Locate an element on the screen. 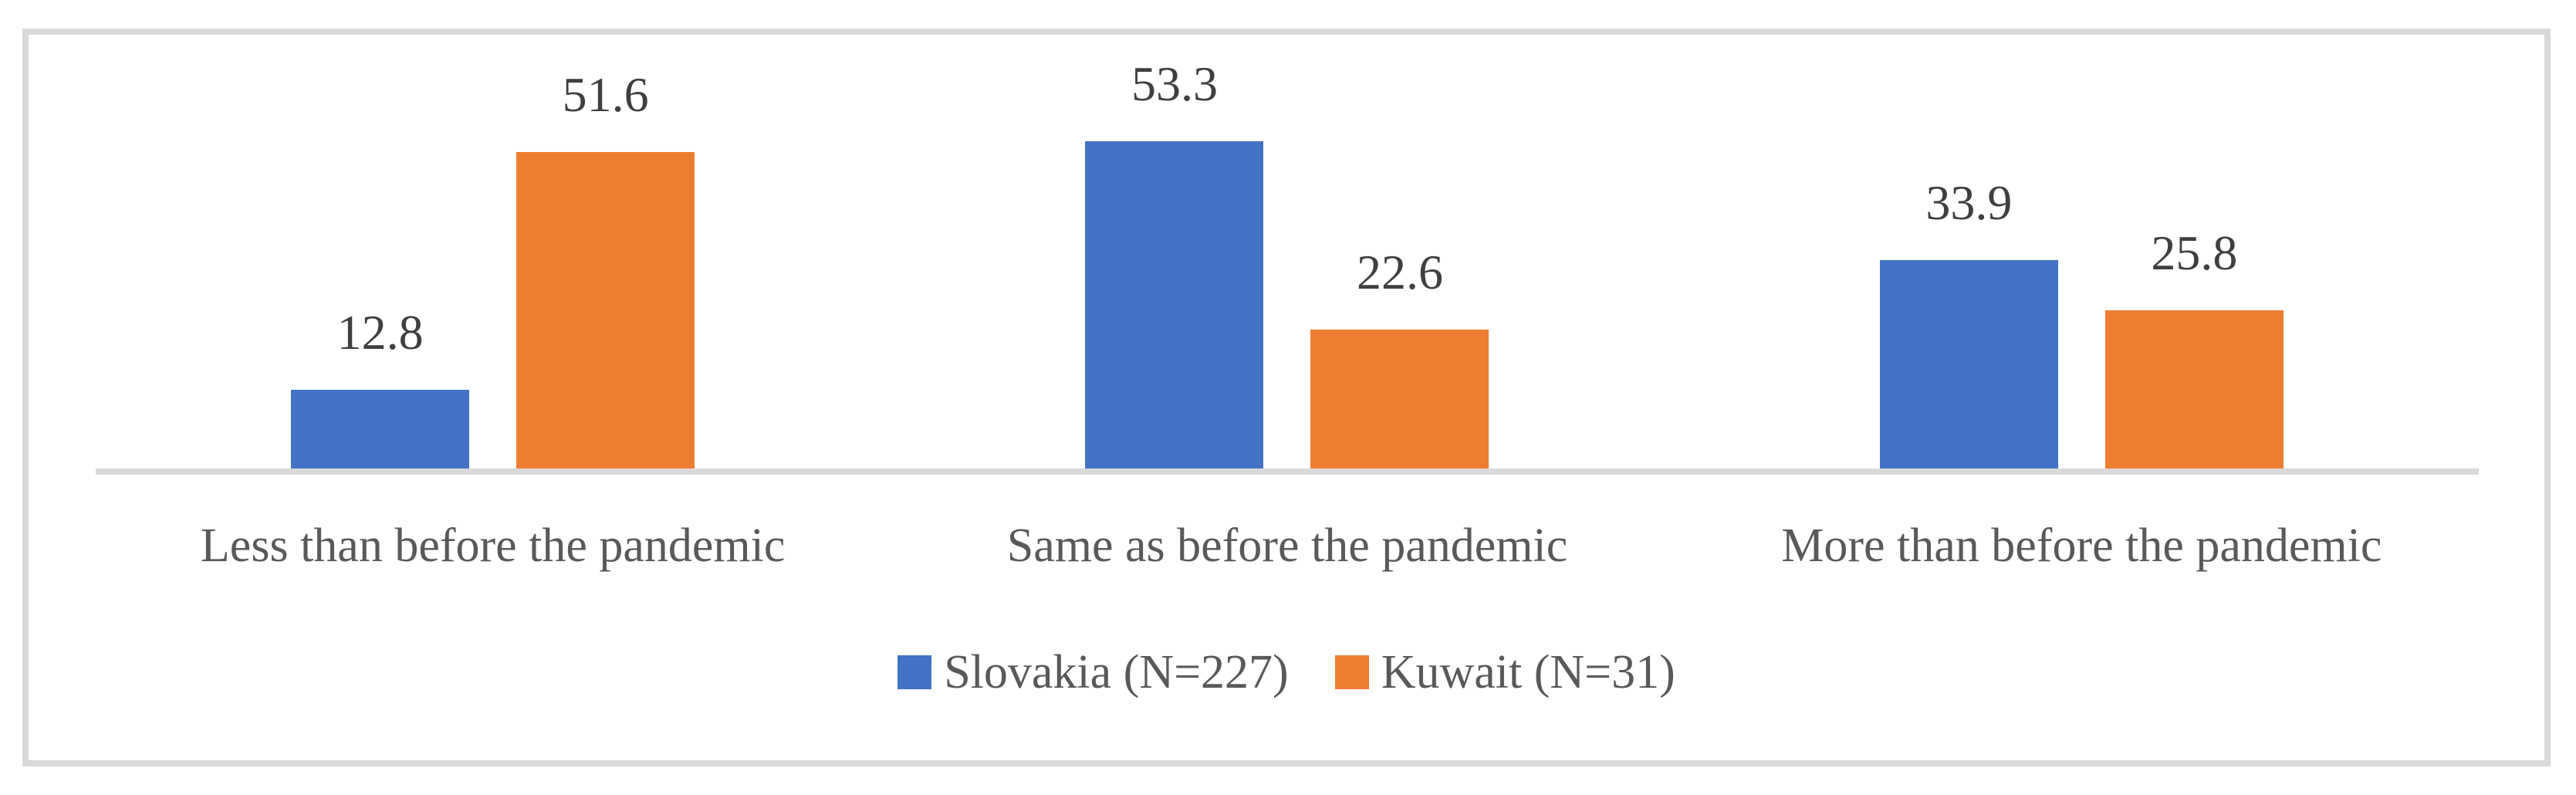  bar-value-label: 33.9 is located at coordinates (1969, 202).